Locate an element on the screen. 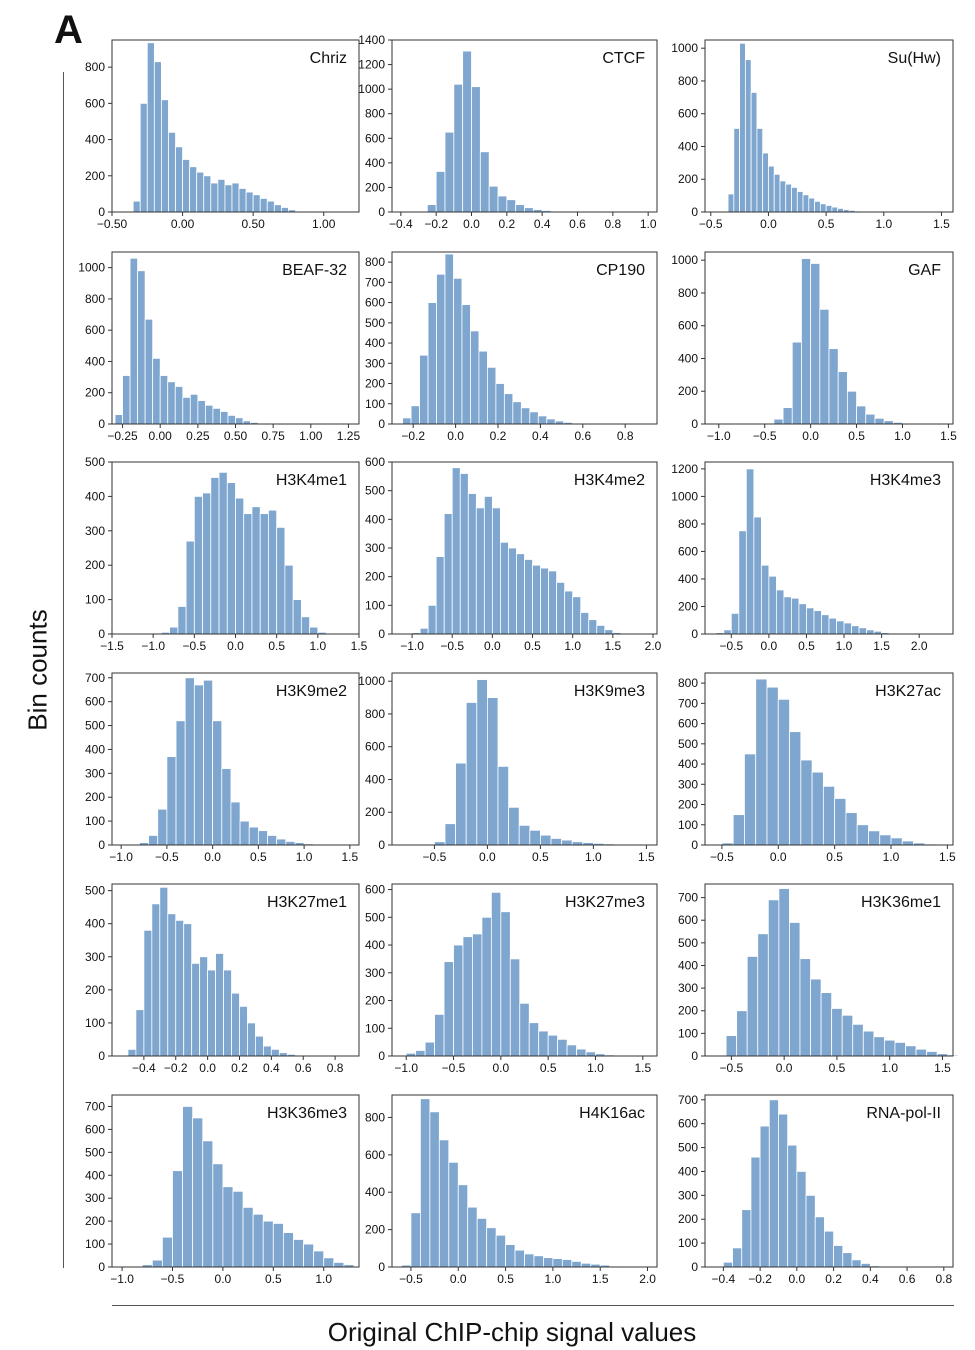 Image resolution: width=975 pixels, height=1350 pixels. y-tick-label: 1400 is located at coordinates (371, 40).